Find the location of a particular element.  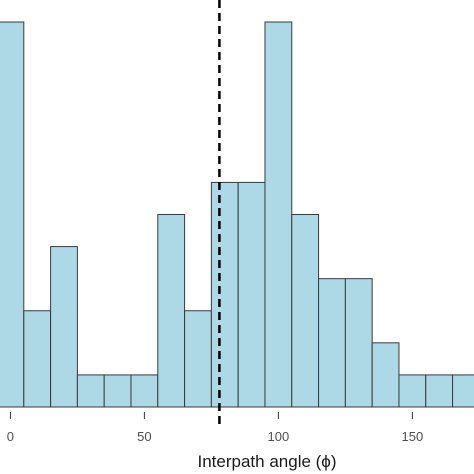

x-tick-label-2: 100 is located at coordinates (279, 436).